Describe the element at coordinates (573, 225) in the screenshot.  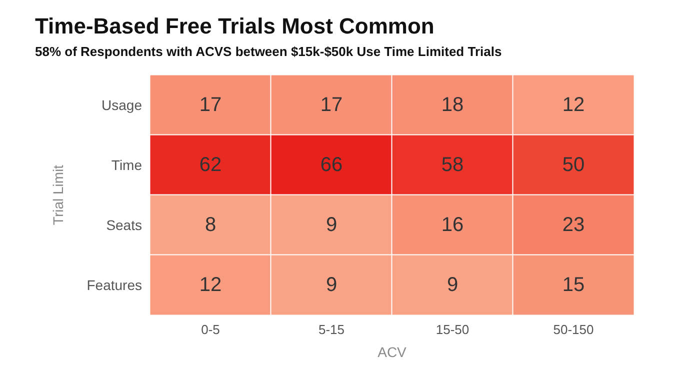
I see `data-label: 23` at that location.